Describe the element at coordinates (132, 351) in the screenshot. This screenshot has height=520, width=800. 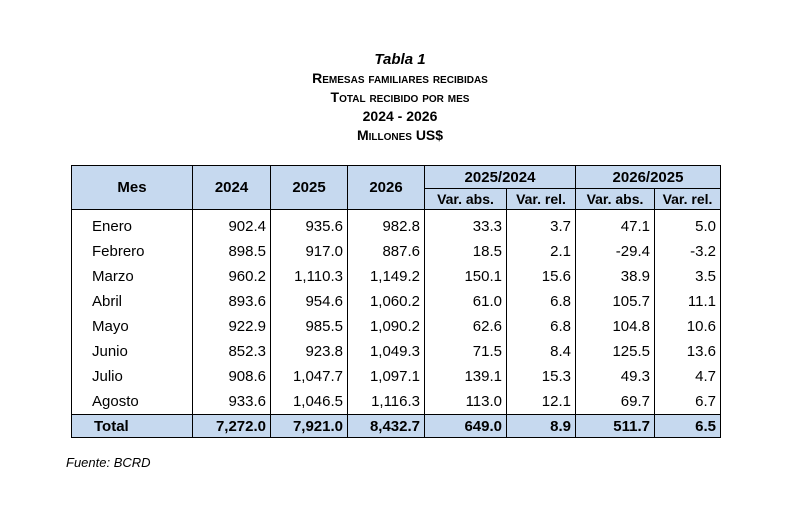
I see `month-cell: Junio` at that location.